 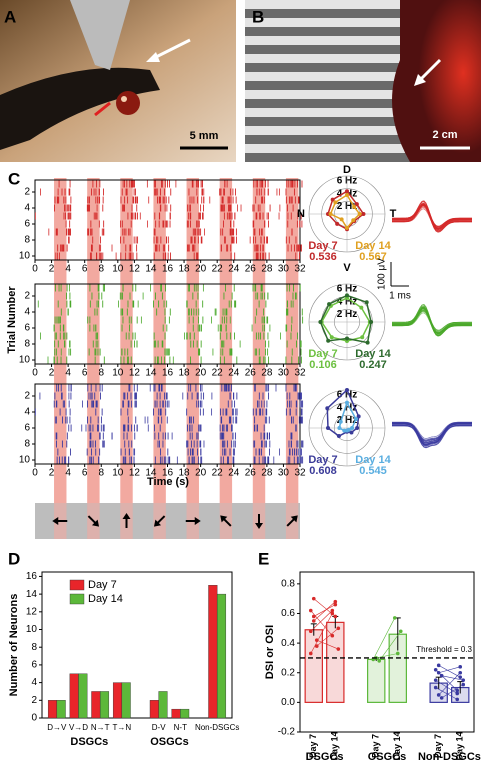 What do you see at coordinates (101, 373) in the screenshot?
I see `x-tick-label: 8` at bounding box center [101, 373].